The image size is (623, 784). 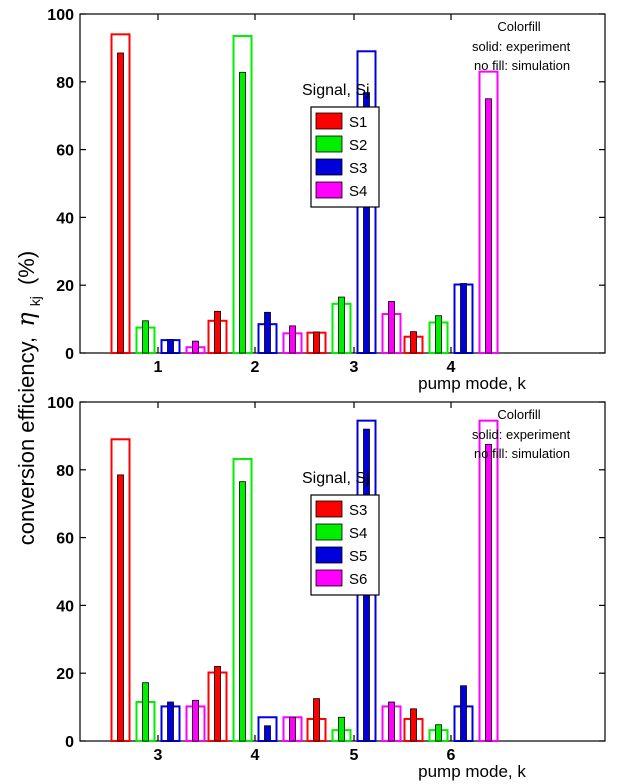 What do you see at coordinates (451, 755) in the screenshot?
I see `x-tick-label: 6` at bounding box center [451, 755].